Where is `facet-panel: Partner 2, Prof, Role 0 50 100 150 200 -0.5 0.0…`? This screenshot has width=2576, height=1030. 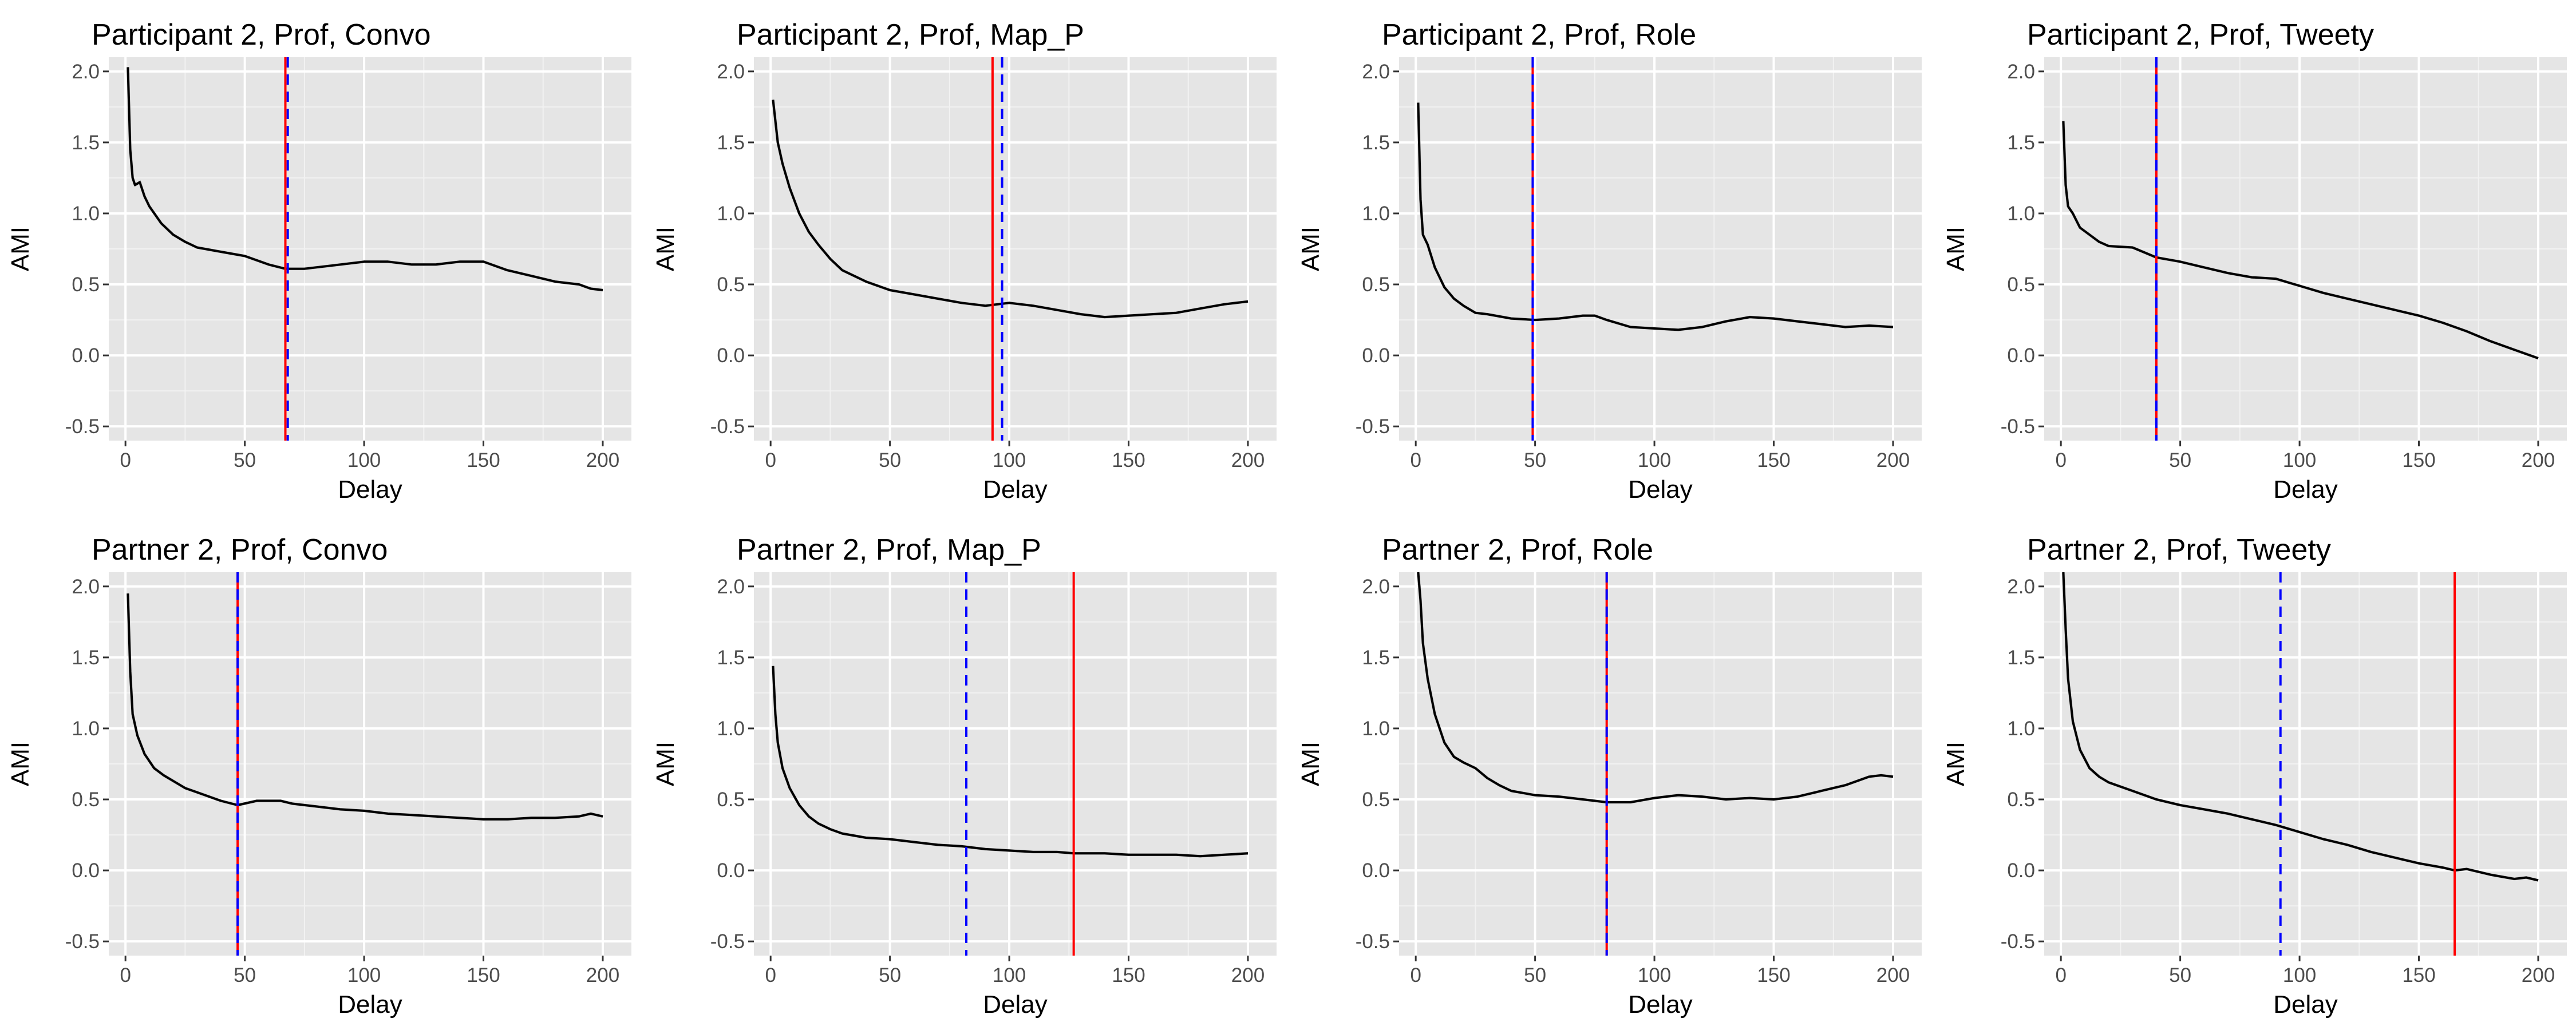 facet-panel: Partner 2, Prof, Role 0 50 100 150 200 -0.5 0.0… is located at coordinates (1609, 776).